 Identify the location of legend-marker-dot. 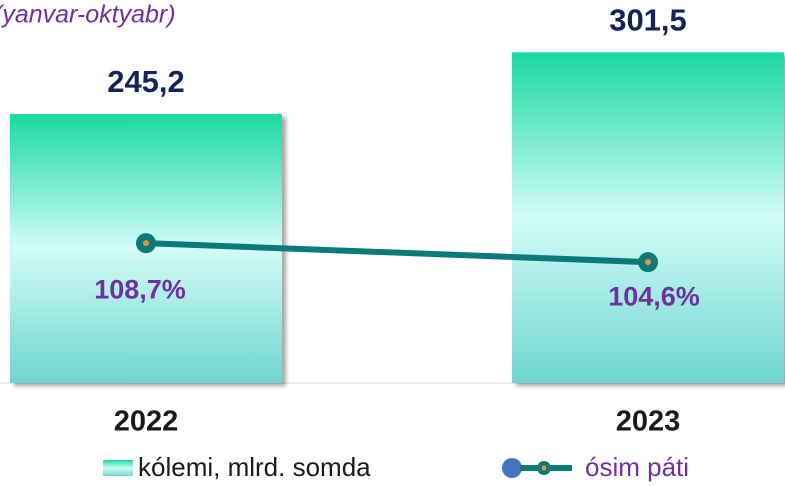
(544, 468).